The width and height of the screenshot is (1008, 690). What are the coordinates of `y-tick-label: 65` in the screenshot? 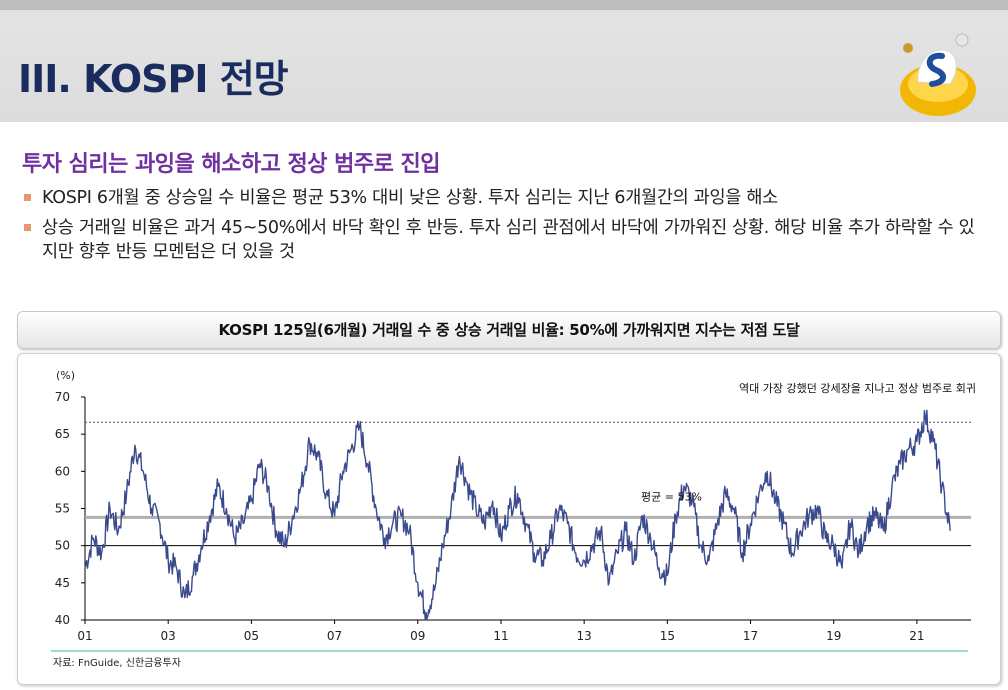 It's located at (62, 434).